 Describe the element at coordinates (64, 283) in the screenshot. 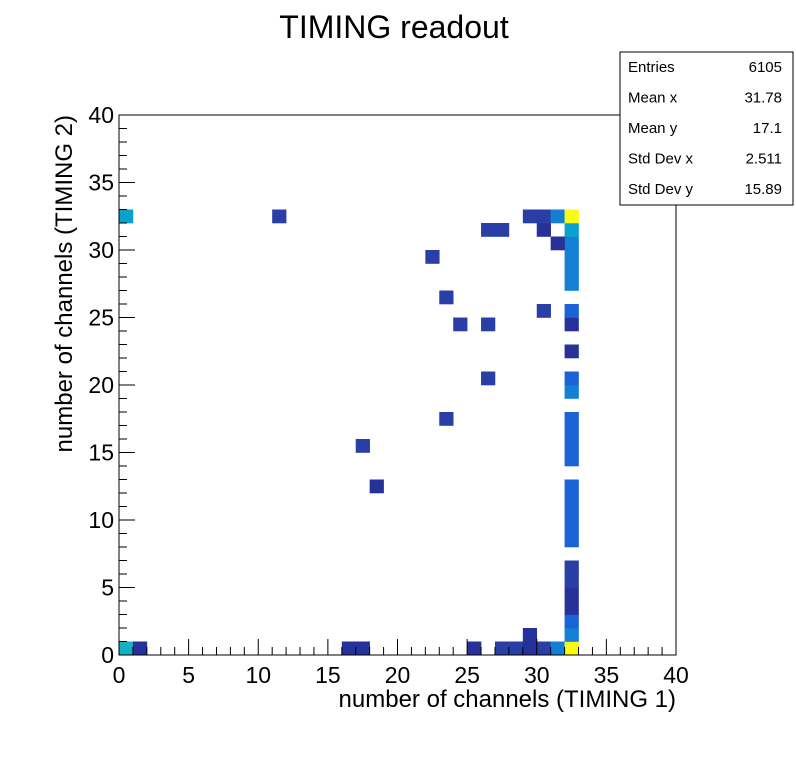

I see `y-axis-title: number of channels (TIMING 2)` at that location.